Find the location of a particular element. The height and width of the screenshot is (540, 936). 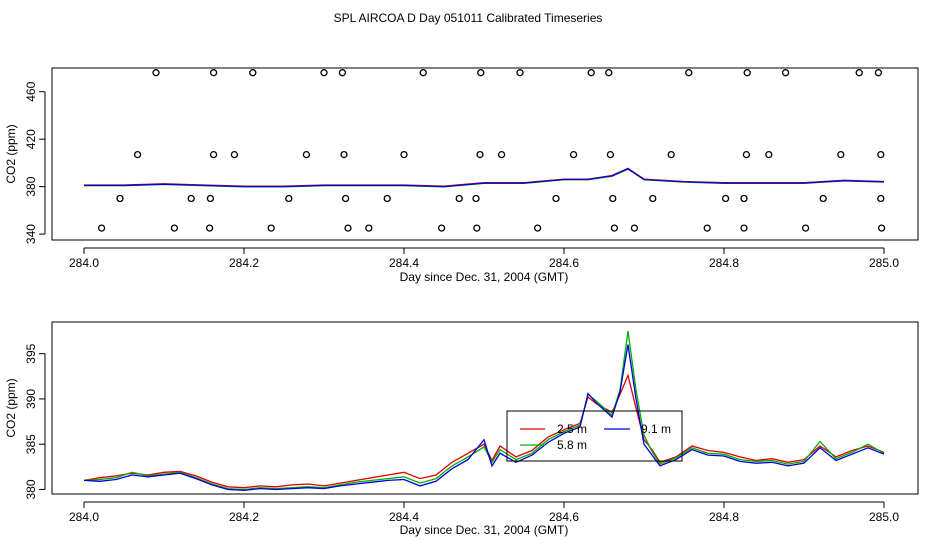

bottom-y-axis: 380 385 390 395 is located at coordinates (35, 421).